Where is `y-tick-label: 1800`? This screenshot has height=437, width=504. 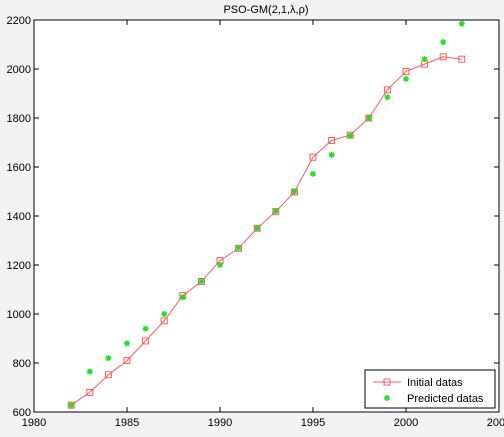
y-tick-label: 1800 is located at coordinates (19, 119).